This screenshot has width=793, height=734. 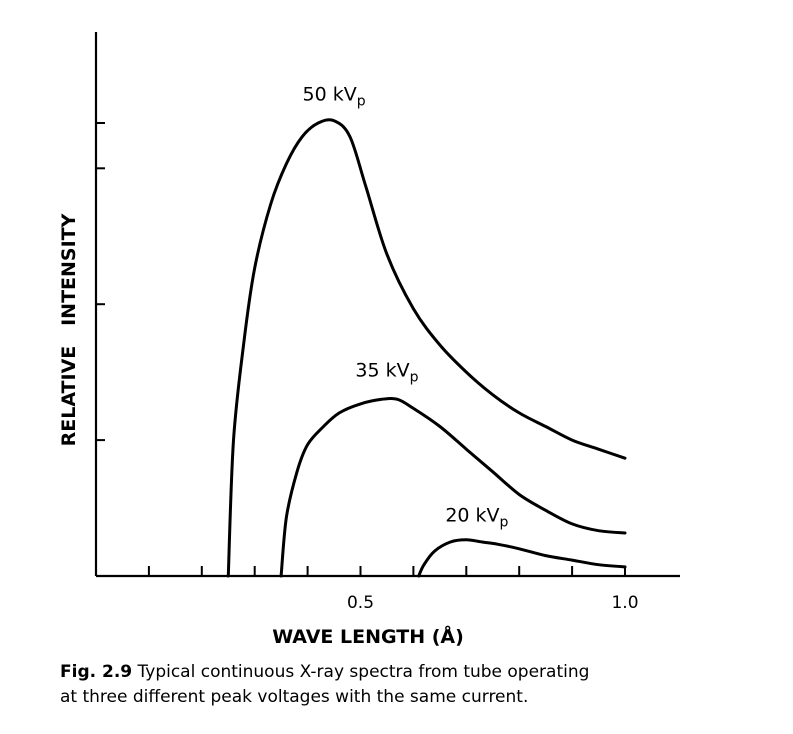 I want to click on series-label-35-kvp: 35 kVp, so click(x=386, y=373).